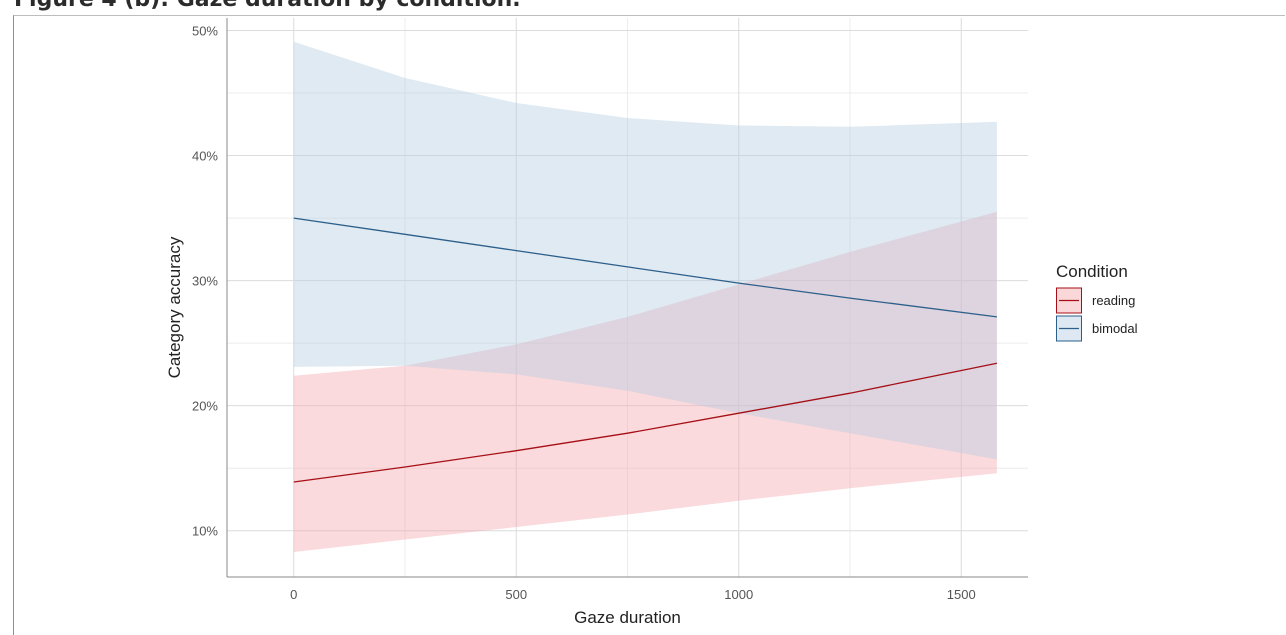  I want to click on legend: Condition reading bimodal, so click(1097, 302).